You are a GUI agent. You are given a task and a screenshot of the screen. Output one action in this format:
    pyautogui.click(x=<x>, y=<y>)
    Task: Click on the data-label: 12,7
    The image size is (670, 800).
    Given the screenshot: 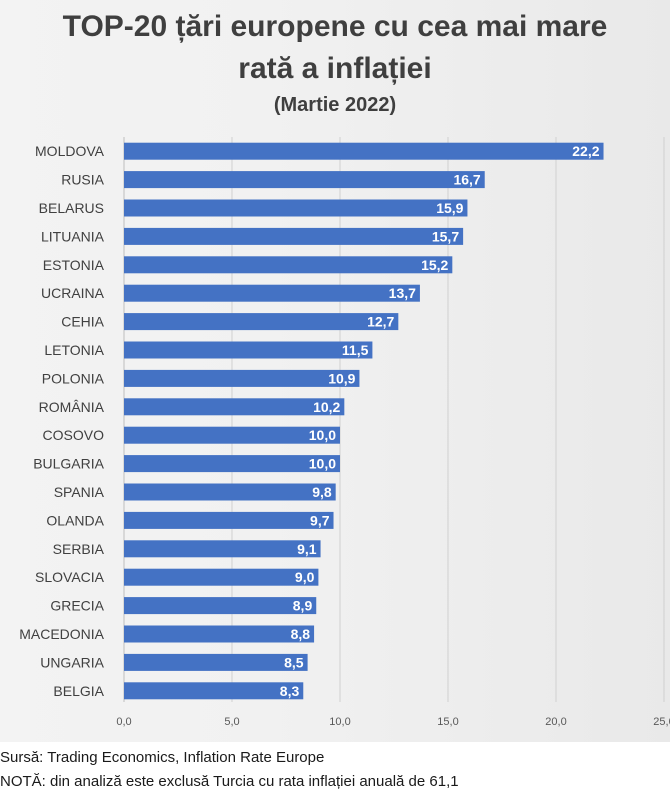 What is the action you would take?
    pyautogui.click(x=380, y=322)
    